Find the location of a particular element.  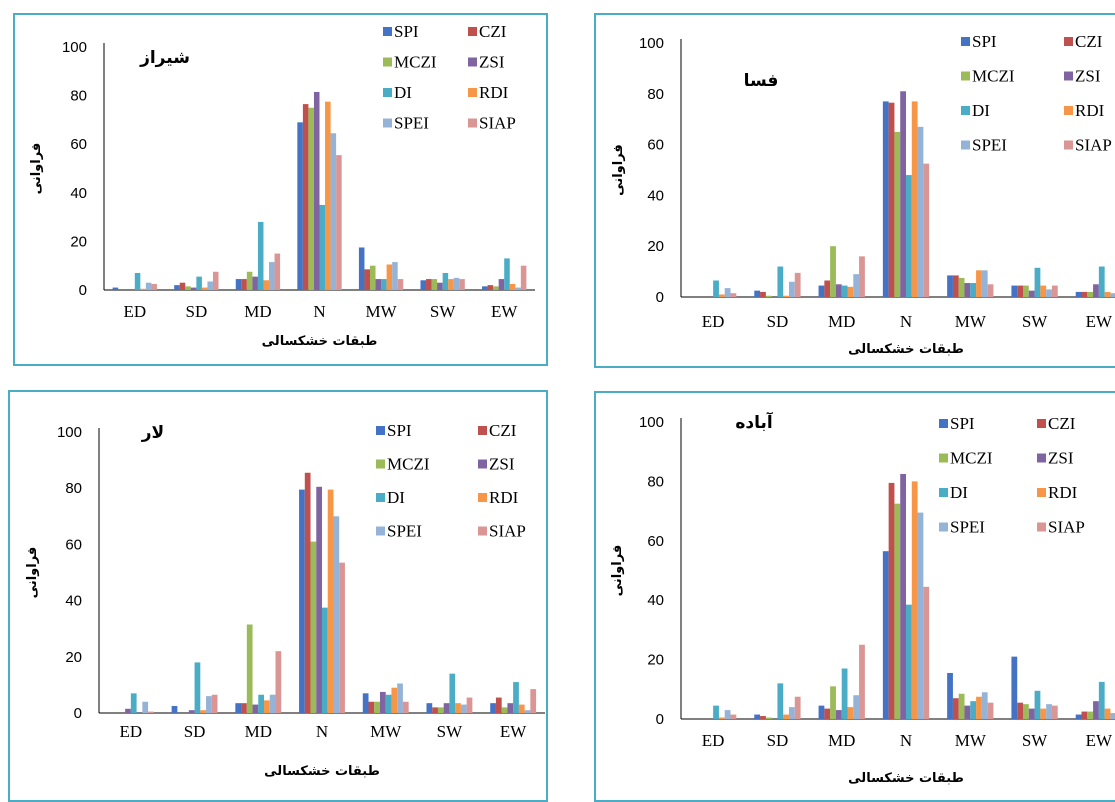

legend-label-mczi: MCZI is located at coordinates (993, 76).